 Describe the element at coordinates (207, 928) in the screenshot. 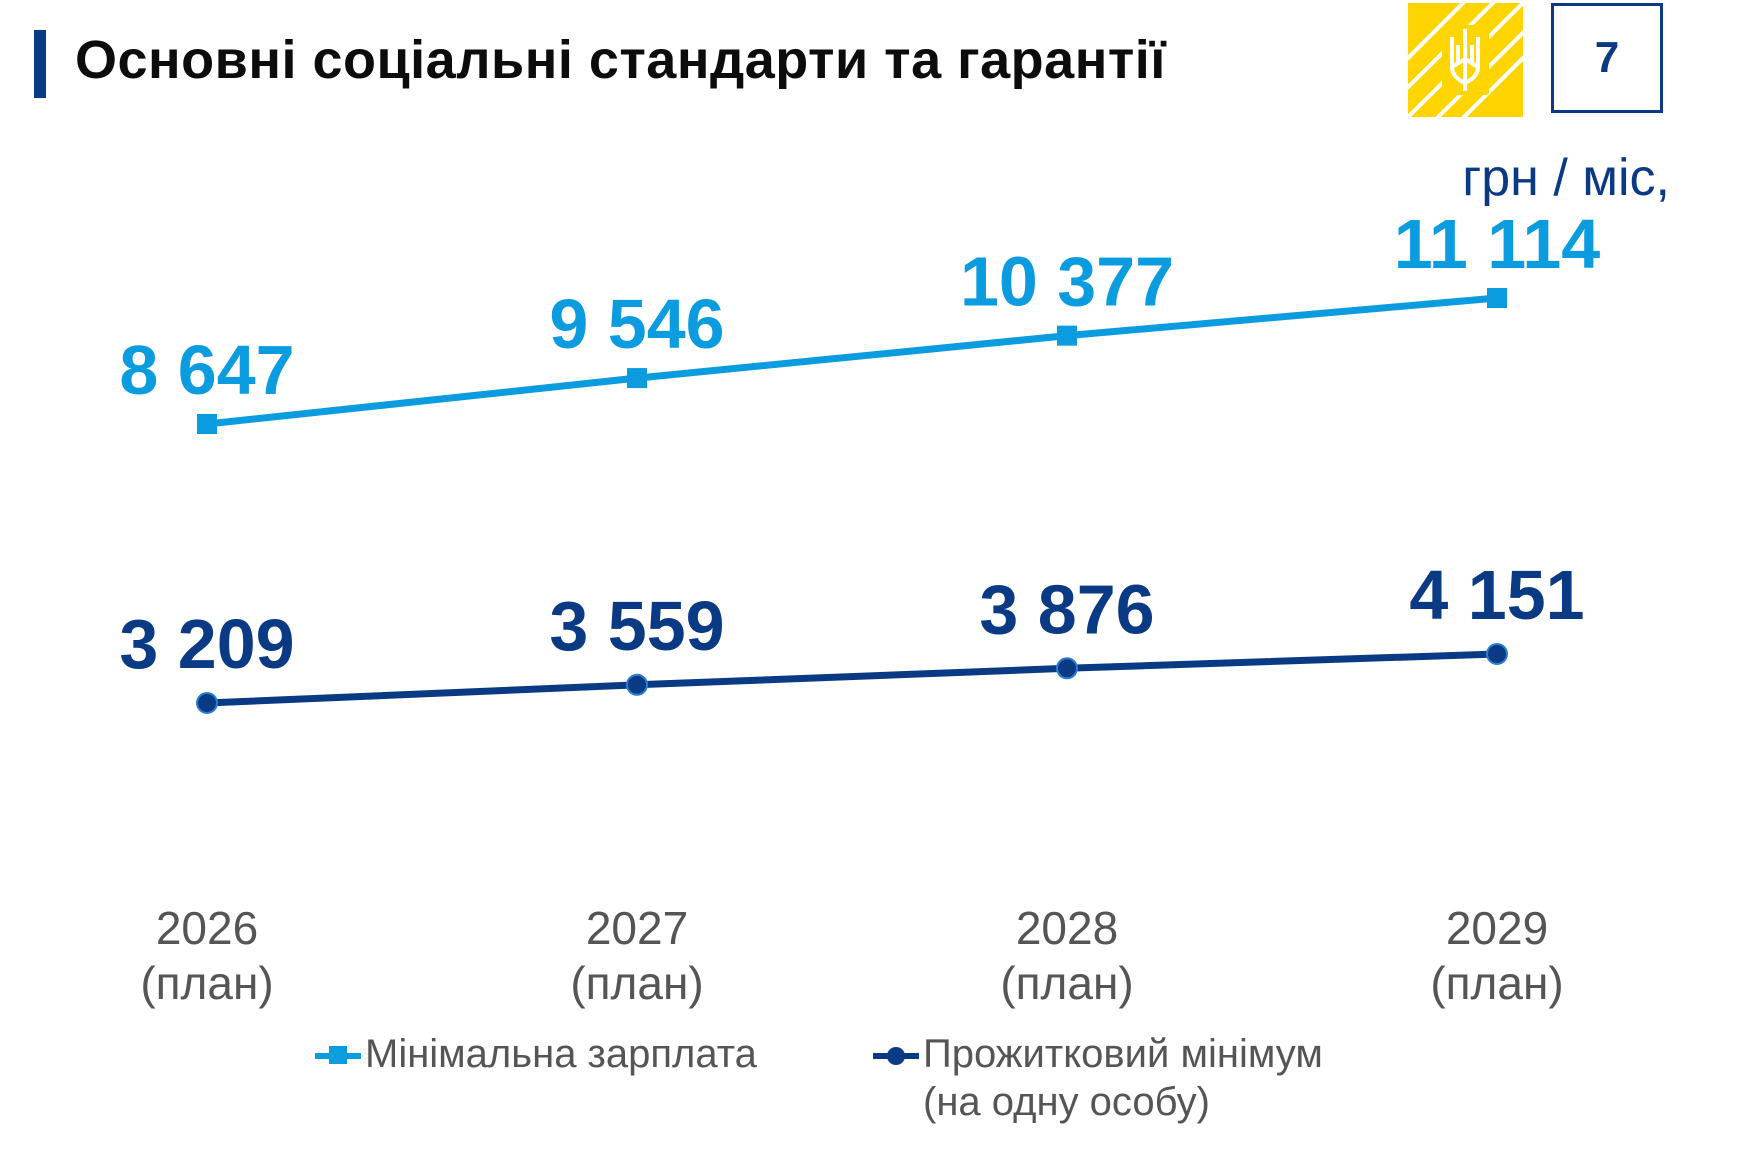

I see `x-tick-year-0: 2026` at that location.